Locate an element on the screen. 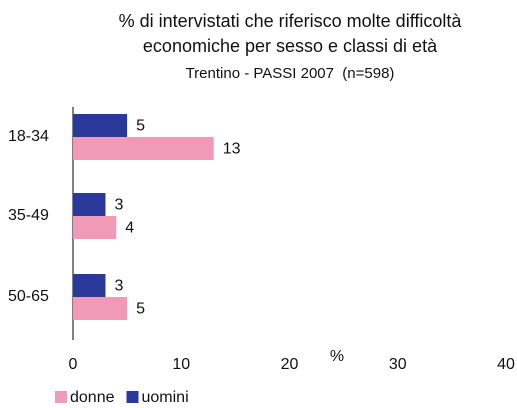  chart-subtitle: Trentino - PASSI 2007 (n=598) is located at coordinates (290, 73).